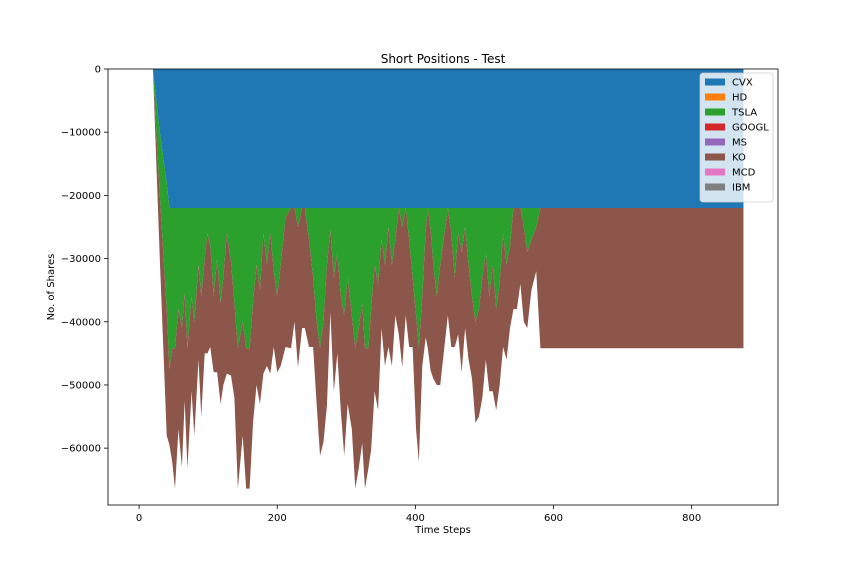 The height and width of the screenshot is (576, 864). I want to click on x-tick-label: 600, so click(553, 518).